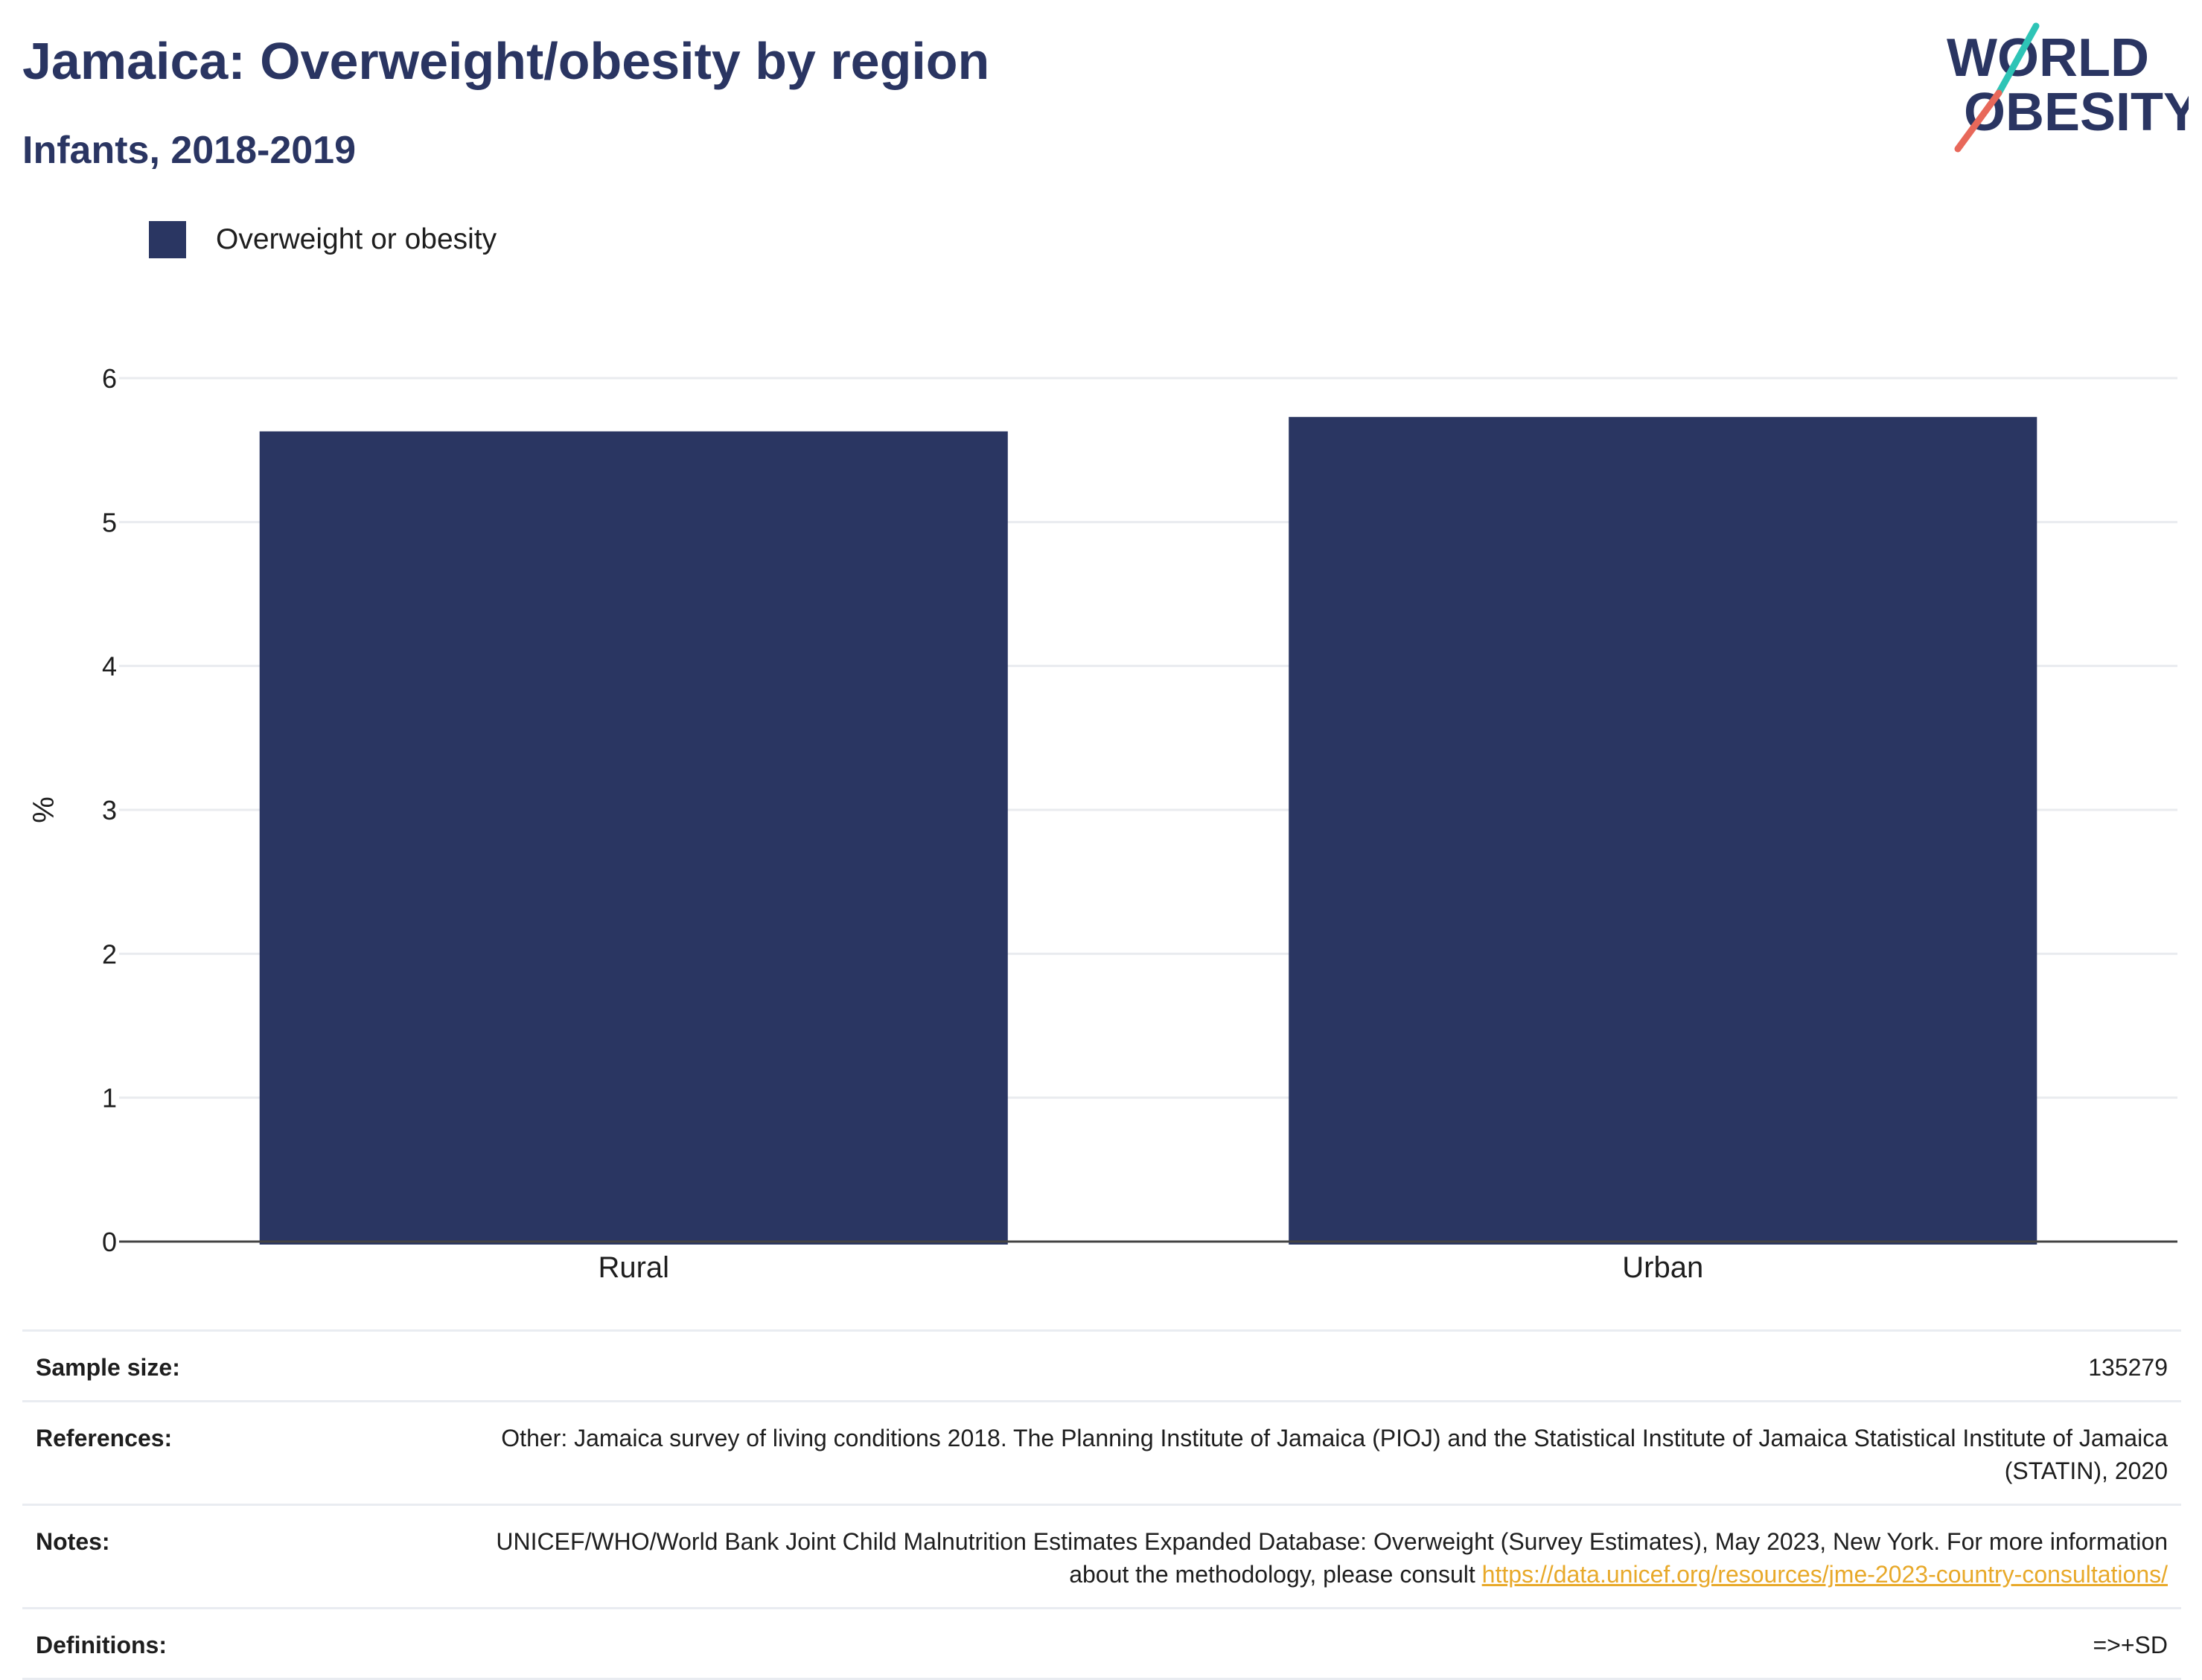  I want to click on y-tick-label: 6, so click(109, 378).